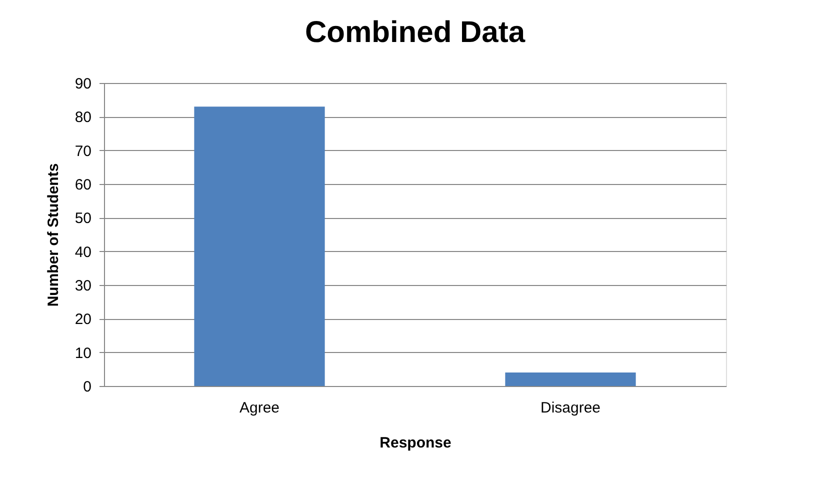  Describe the element at coordinates (83, 151) in the screenshot. I see `y-tick-label: 70` at that location.